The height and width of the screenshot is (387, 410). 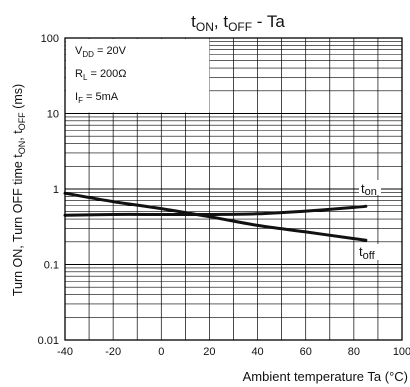 What do you see at coordinates (238, 23) in the screenshot?
I see `chart-title: tON, tOFF - Ta` at bounding box center [238, 23].